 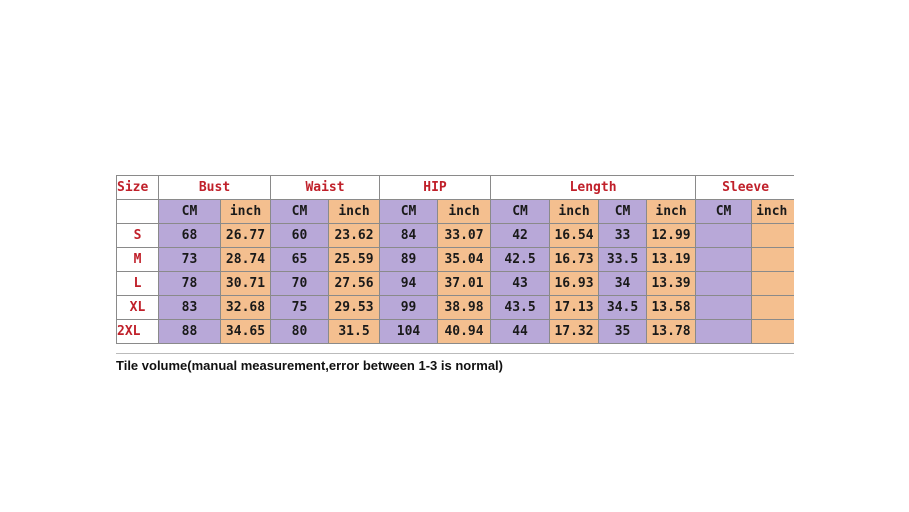 I want to click on inch-value-cell: 16.93, so click(x=574, y=283).